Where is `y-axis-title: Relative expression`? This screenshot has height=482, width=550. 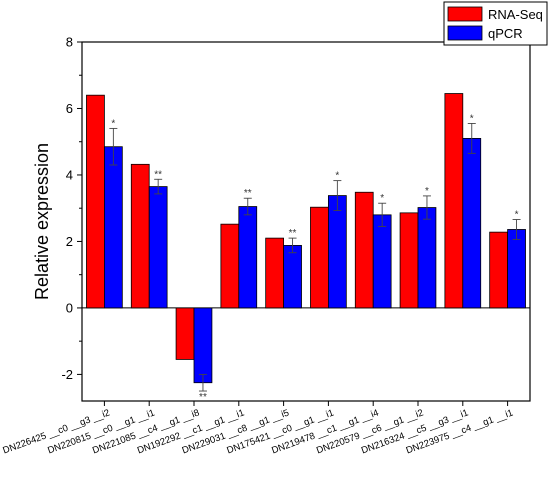 y-axis-title: Relative expression is located at coordinates (42, 221).